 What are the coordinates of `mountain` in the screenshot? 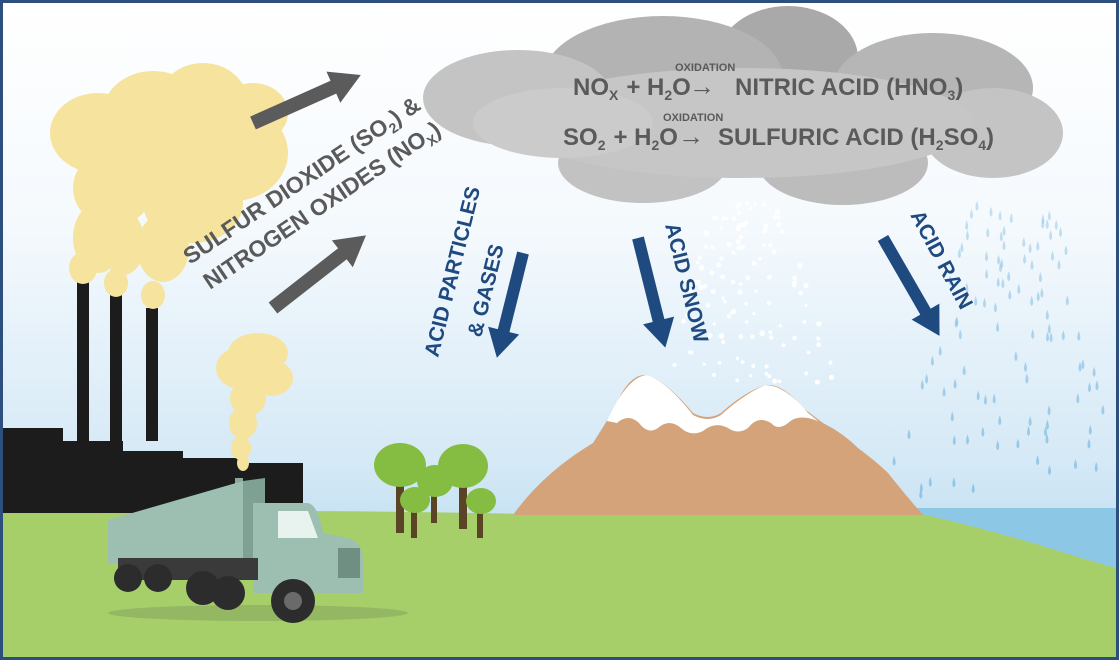 It's located at (718, 444).